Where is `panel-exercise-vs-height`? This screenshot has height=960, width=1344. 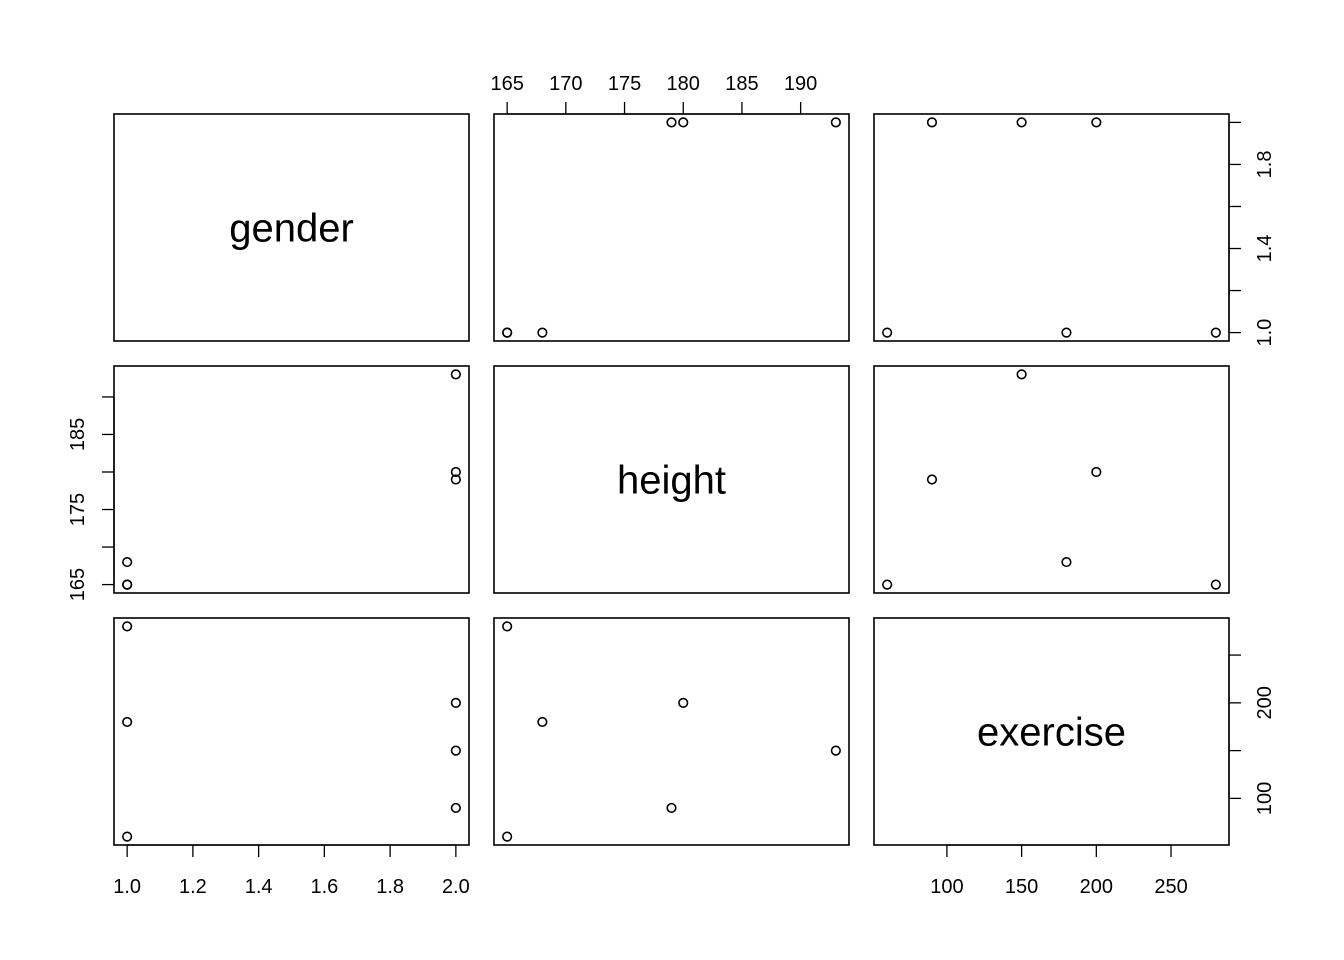 panel-exercise-vs-height is located at coordinates (671, 731).